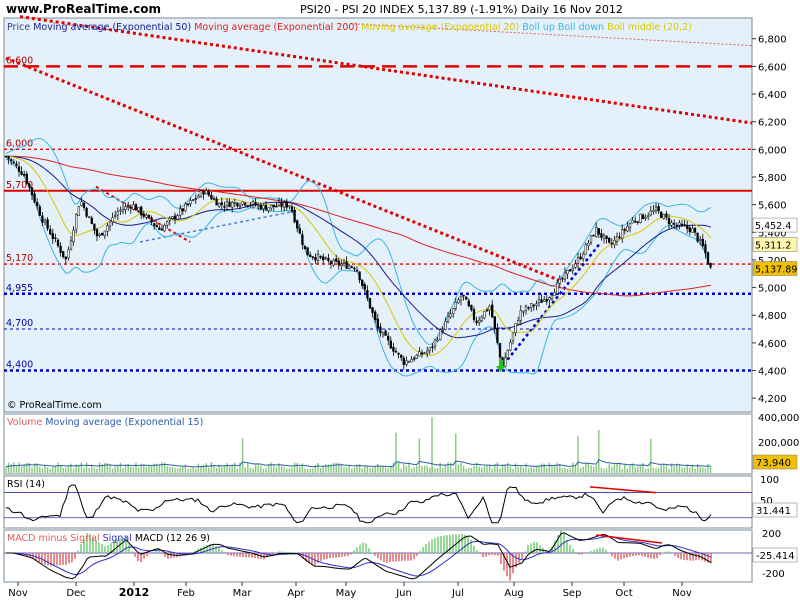 The image size is (800, 604). Describe the element at coordinates (83, 9) in the screenshot. I see `site-url: www.ProRealTime.com` at that location.